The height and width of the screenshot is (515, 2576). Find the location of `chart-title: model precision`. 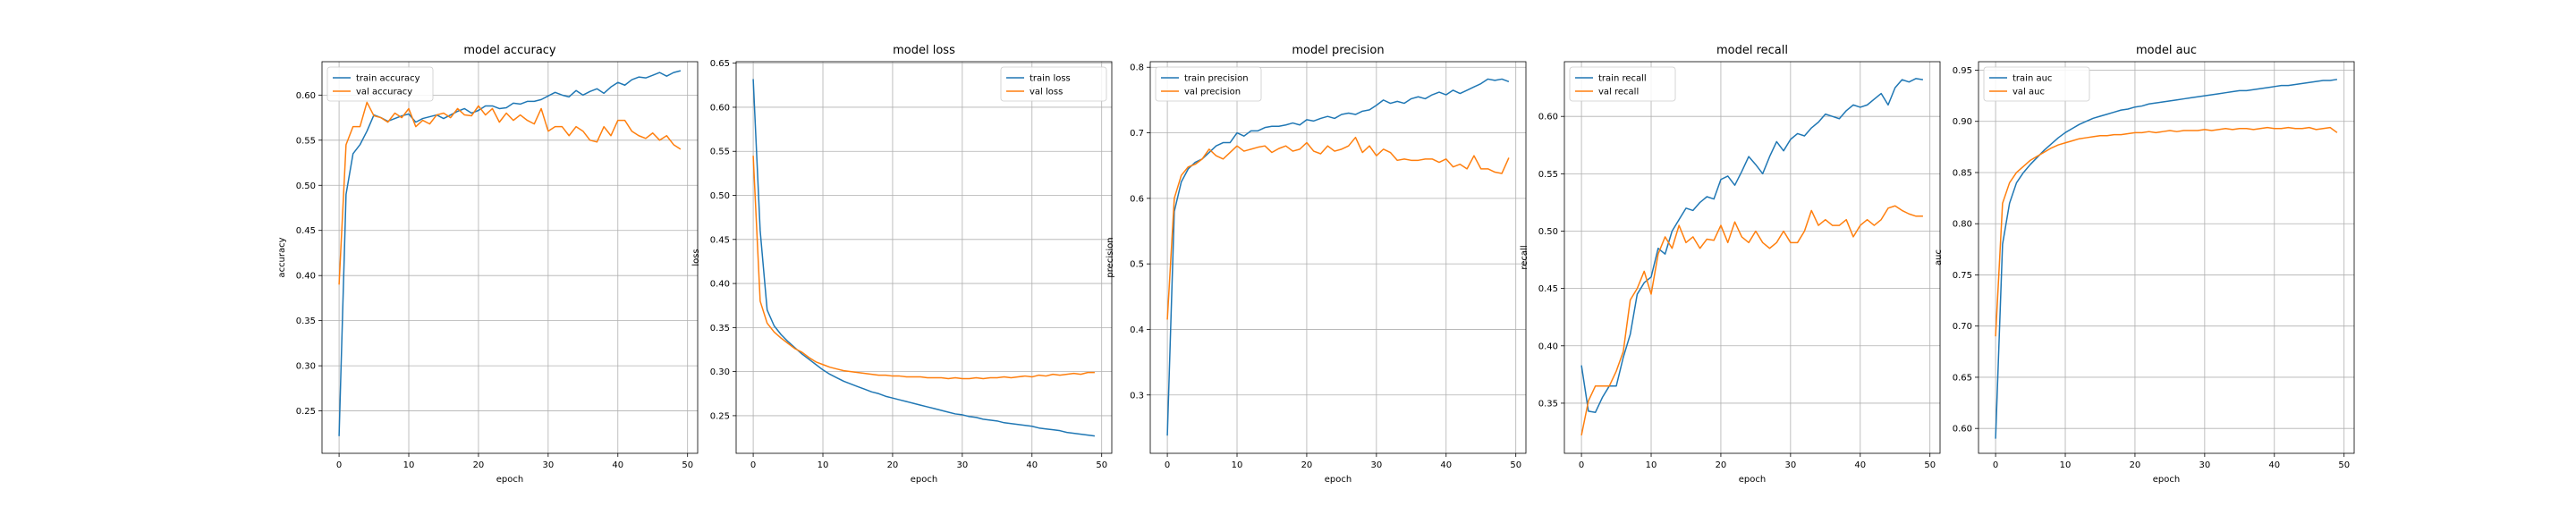

chart-title: model precision is located at coordinates (1338, 50).